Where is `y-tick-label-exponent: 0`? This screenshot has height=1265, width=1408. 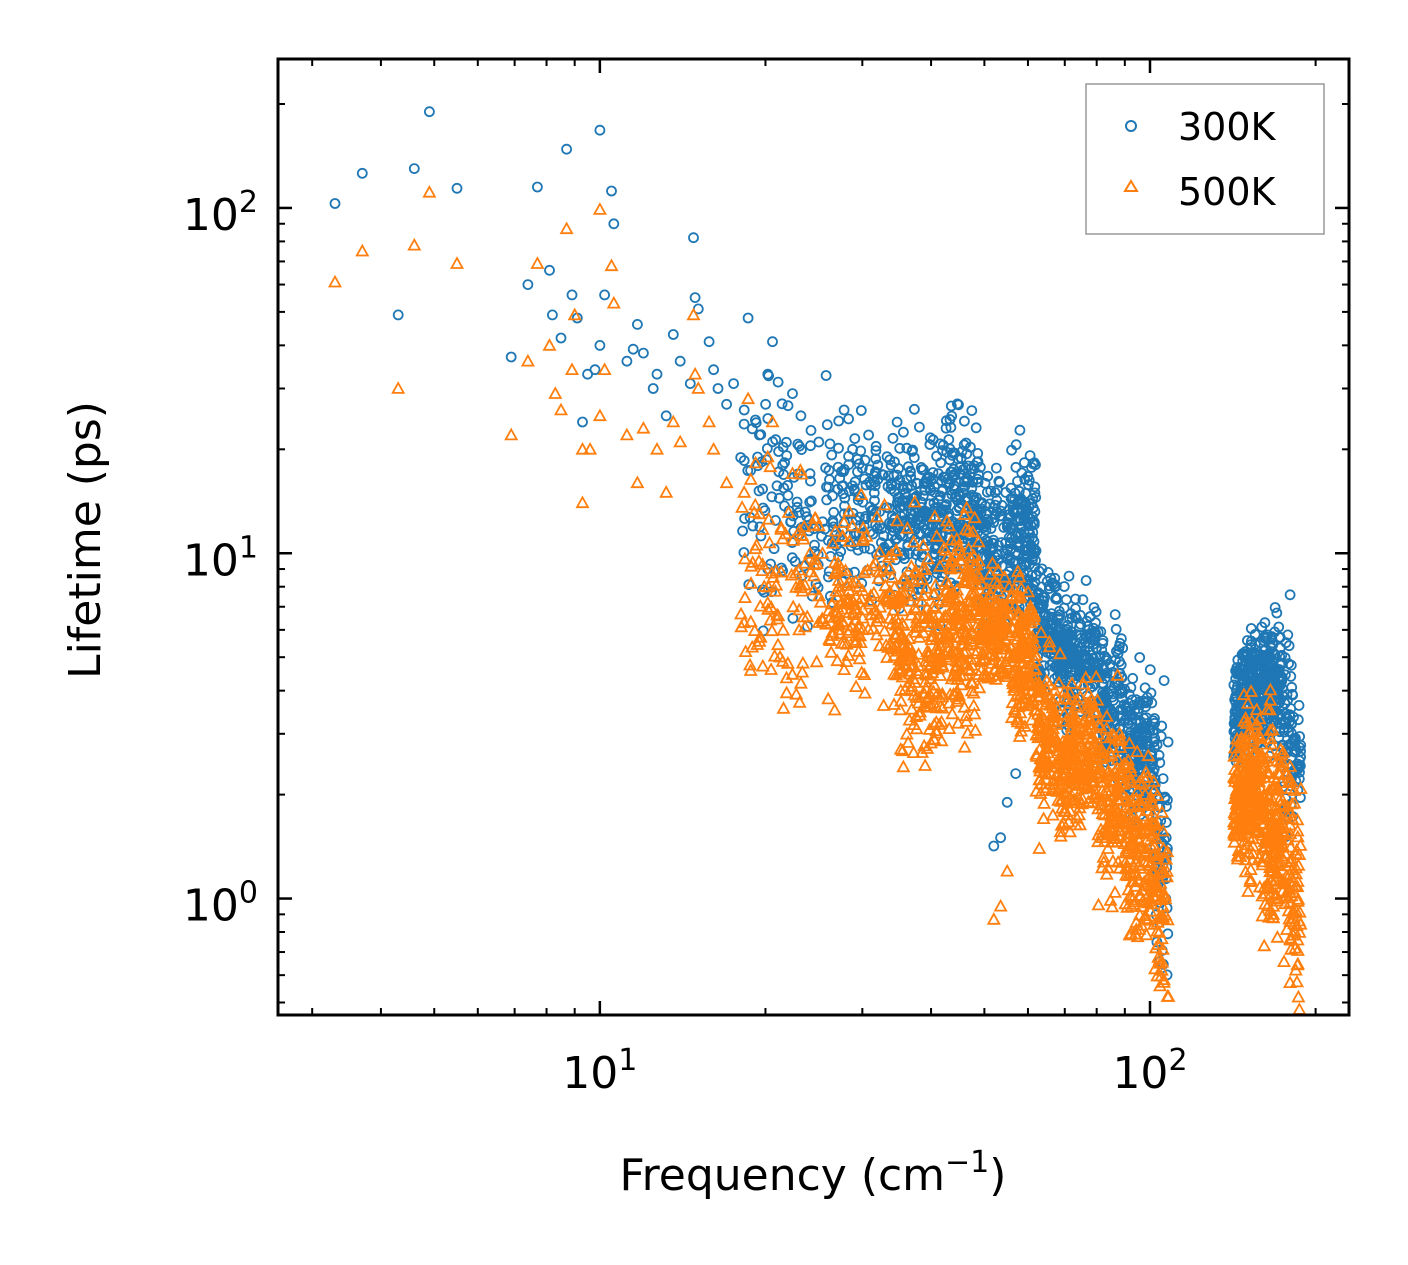 y-tick-label-exponent: 0 is located at coordinates (248, 893).